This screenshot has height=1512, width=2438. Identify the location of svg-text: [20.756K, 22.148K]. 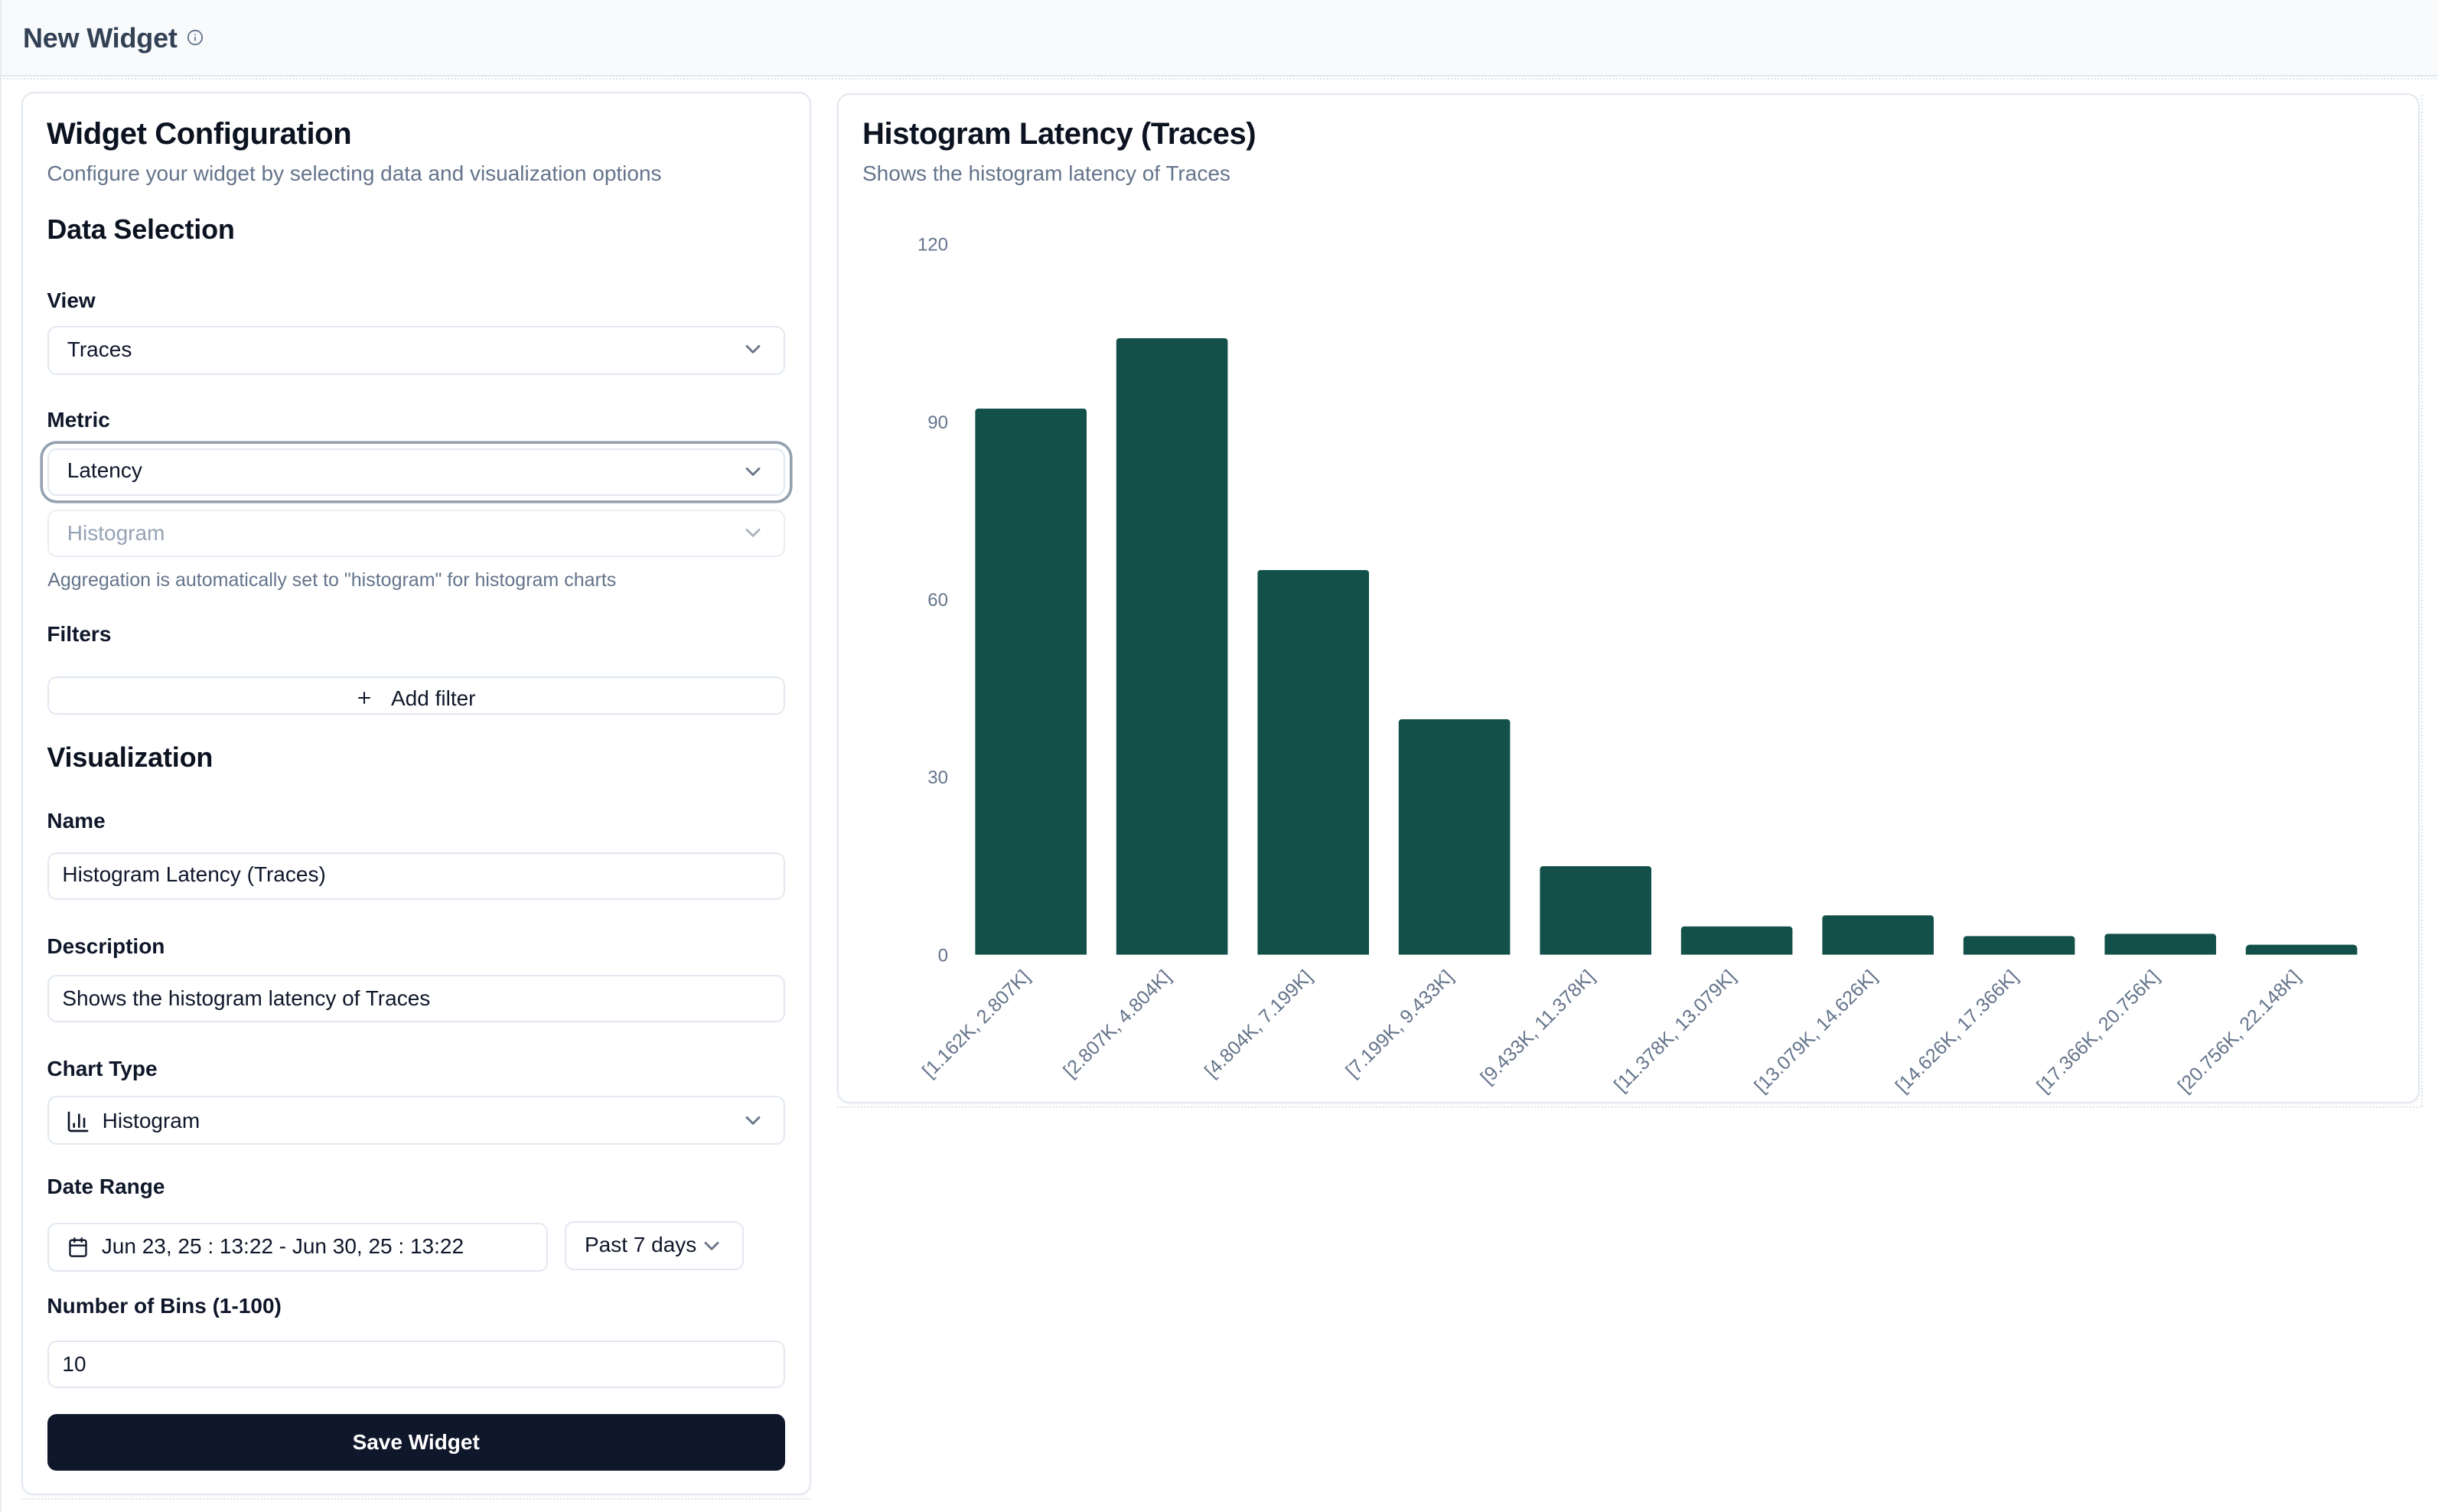
(2238, 1031).